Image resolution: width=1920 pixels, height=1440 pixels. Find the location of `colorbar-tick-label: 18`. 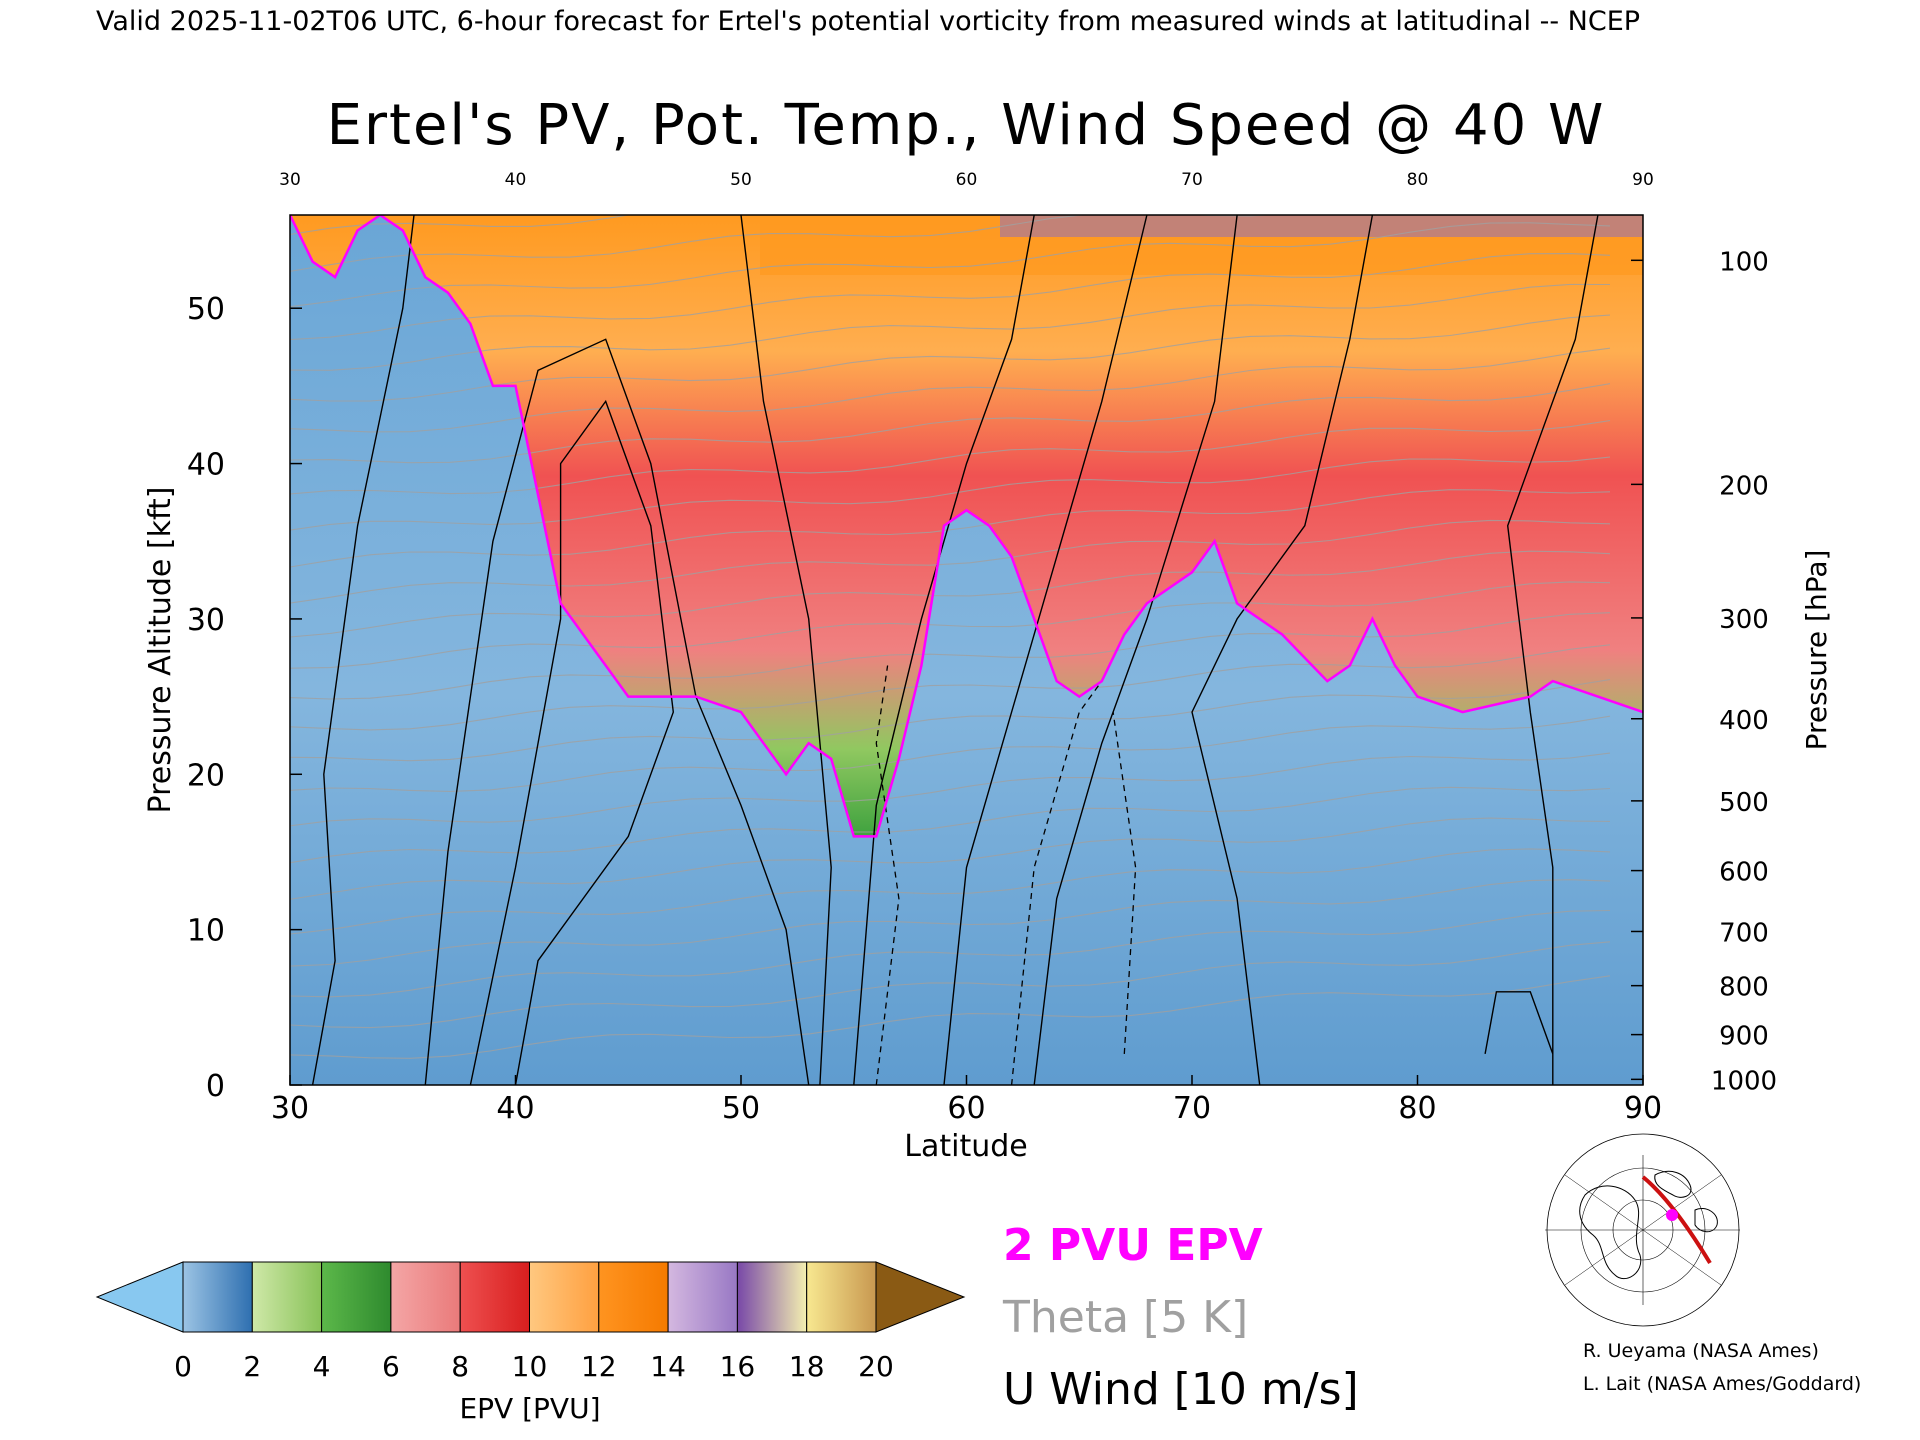

colorbar-tick-label: 18 is located at coordinates (807, 1366).